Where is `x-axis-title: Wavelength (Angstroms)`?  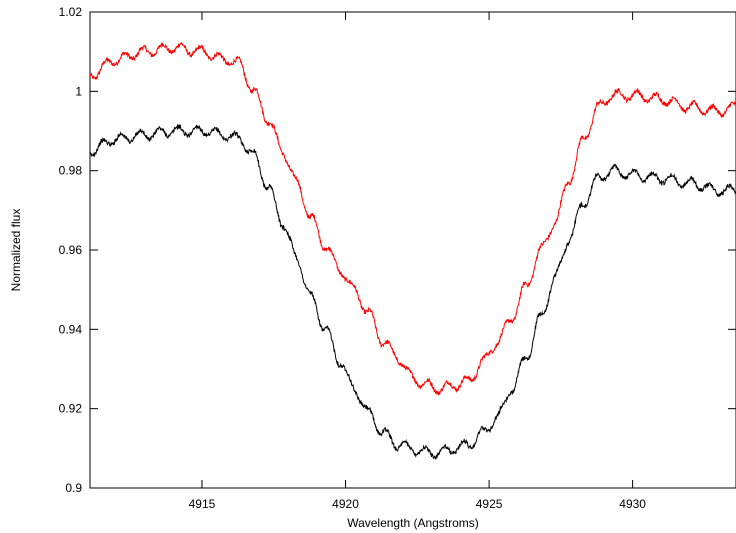 x-axis-title: Wavelength (Angstroms) is located at coordinates (413, 523).